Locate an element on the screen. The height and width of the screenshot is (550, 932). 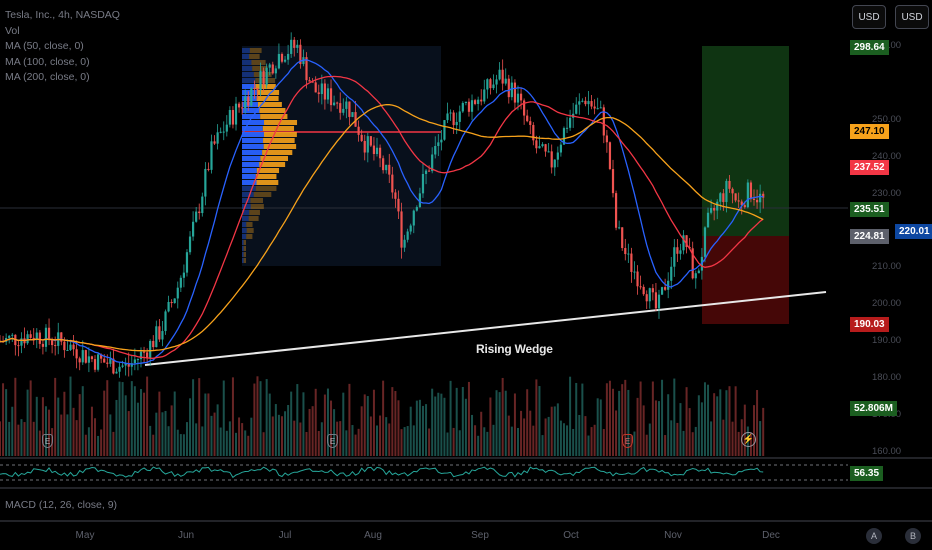
b-button: B is located at coordinates (913, 536).